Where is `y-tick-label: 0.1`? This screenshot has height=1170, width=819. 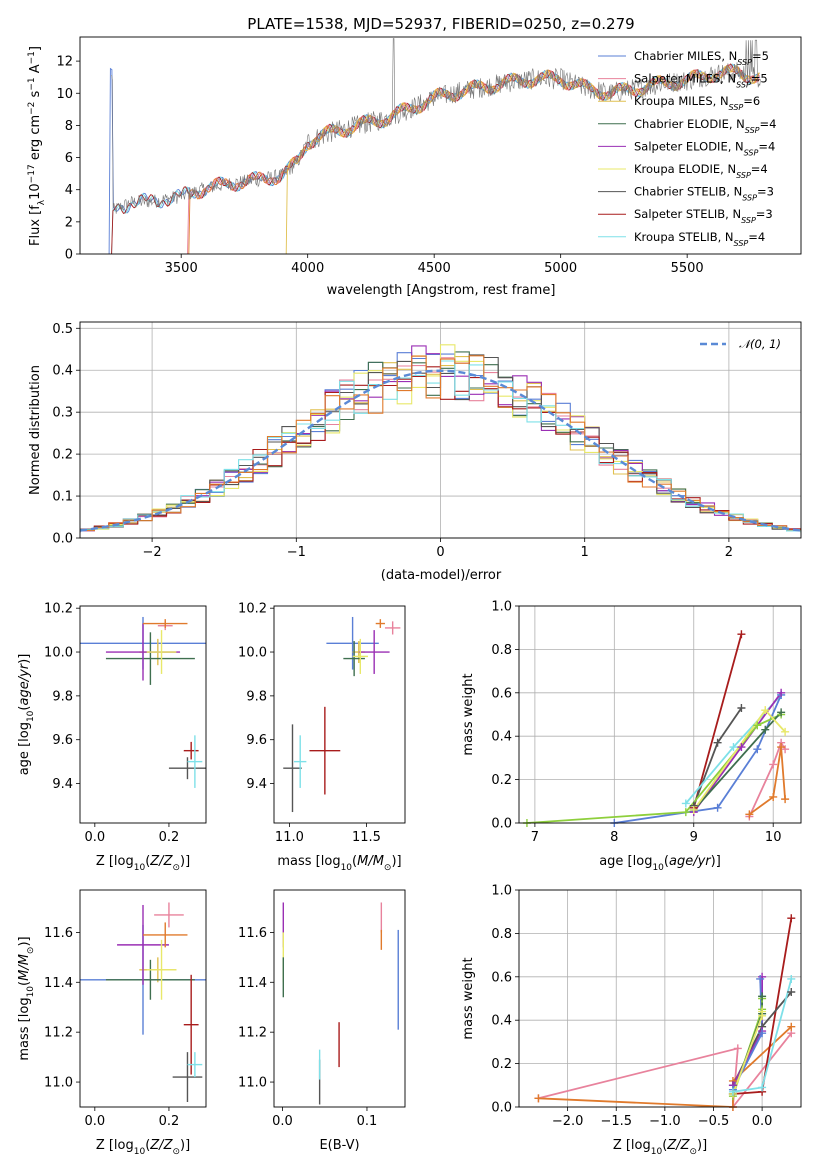
y-tick-label: 0.1 is located at coordinates (62, 497).